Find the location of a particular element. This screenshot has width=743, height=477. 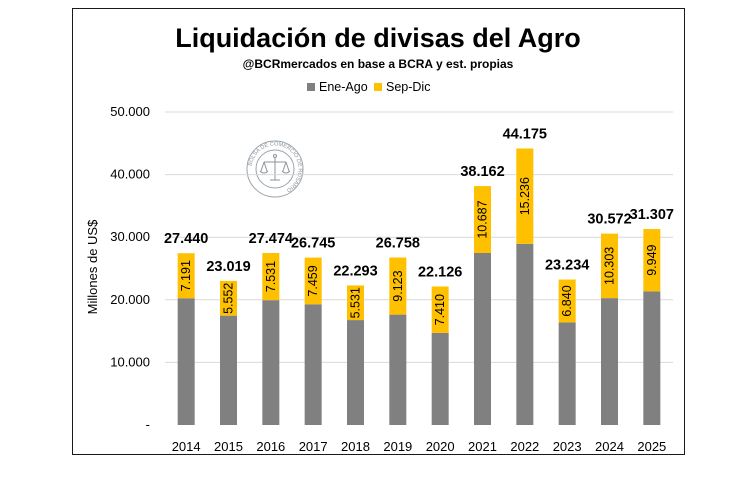

bar-sep-dic-2024 is located at coordinates (609, 266).